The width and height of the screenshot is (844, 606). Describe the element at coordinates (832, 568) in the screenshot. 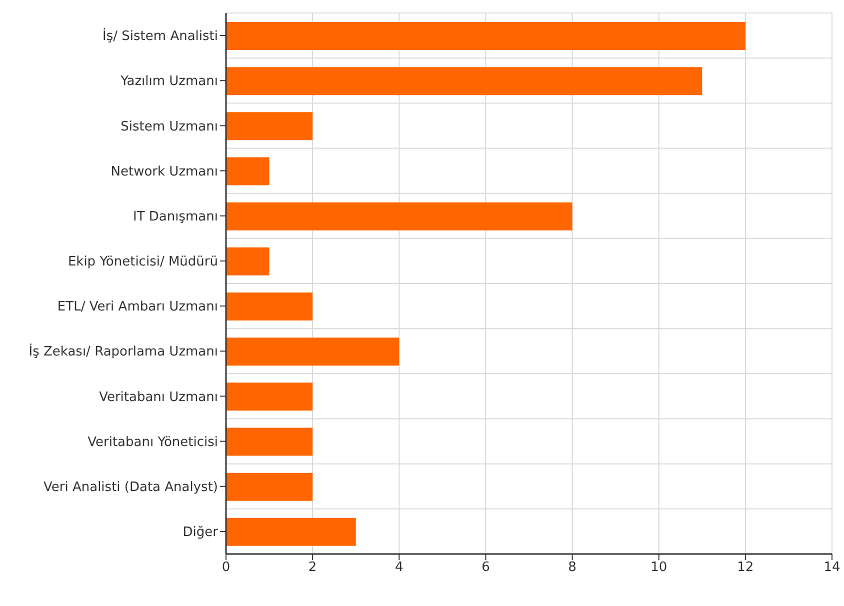

I see `x-tick-label: 14` at that location.